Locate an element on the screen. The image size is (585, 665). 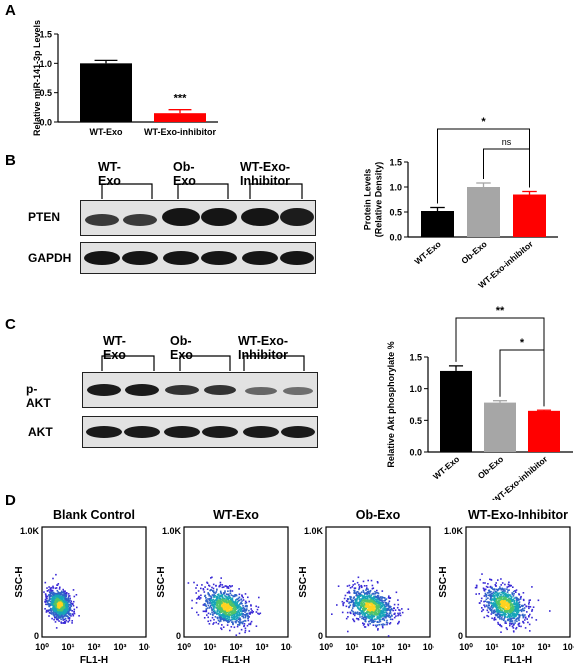
blot-c-akt-membrane is located at coordinates (200, 432).